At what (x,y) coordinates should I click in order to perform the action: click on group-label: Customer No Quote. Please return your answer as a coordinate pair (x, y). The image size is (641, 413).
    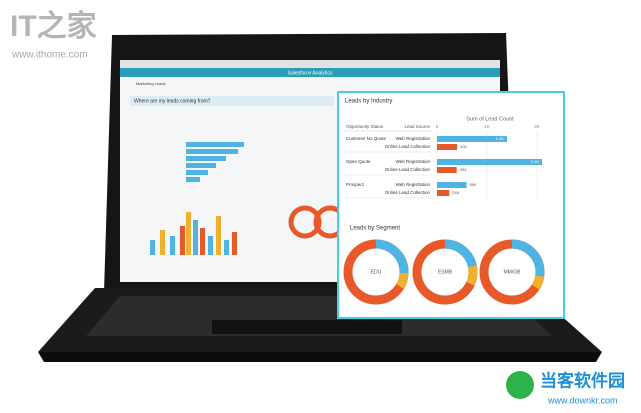
    Looking at the image, I should click on (366, 138).